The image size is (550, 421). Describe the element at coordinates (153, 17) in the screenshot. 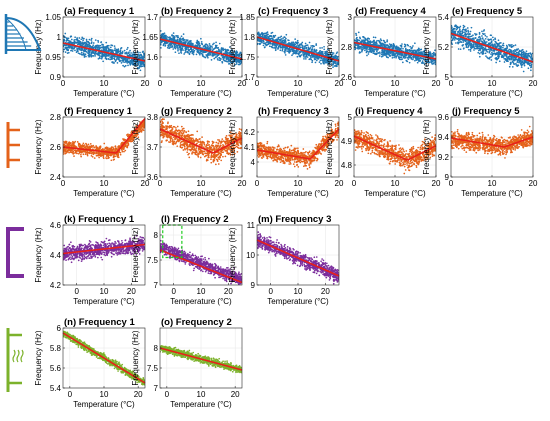

I see `y-tick-label: 1.7` at that location.